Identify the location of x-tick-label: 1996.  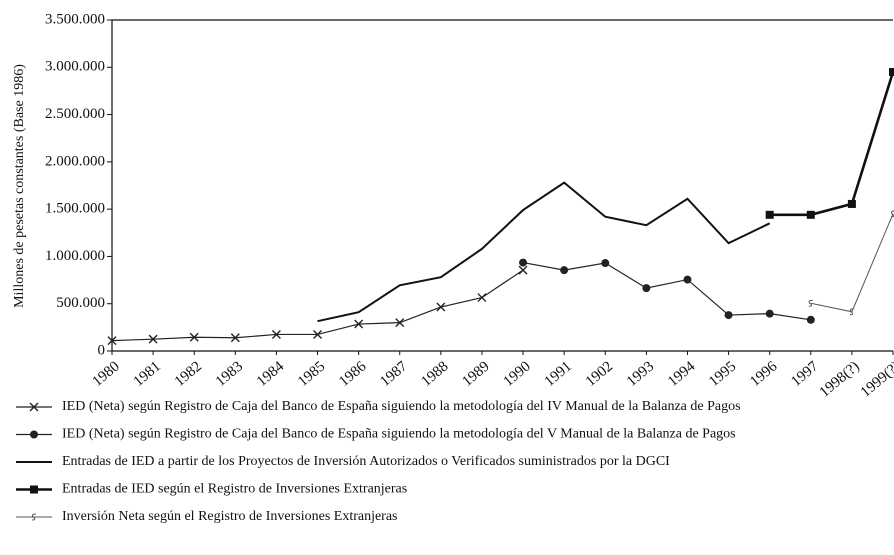
(764, 374).